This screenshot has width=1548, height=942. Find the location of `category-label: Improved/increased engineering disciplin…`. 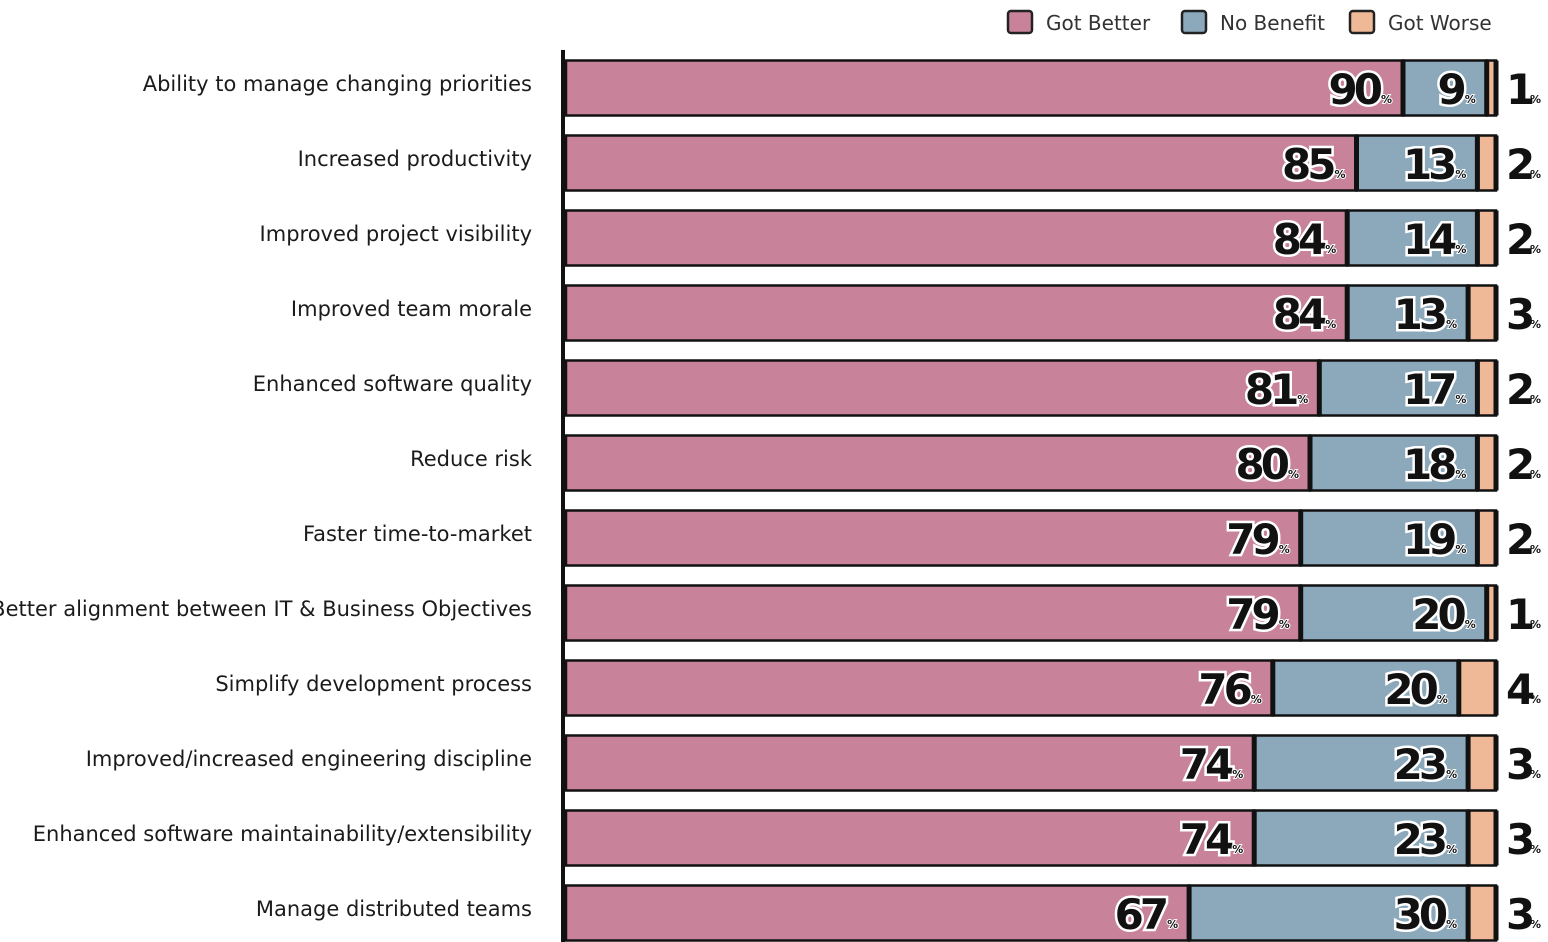

category-label: Improved/increased engineering disciplin… is located at coordinates (309, 759).